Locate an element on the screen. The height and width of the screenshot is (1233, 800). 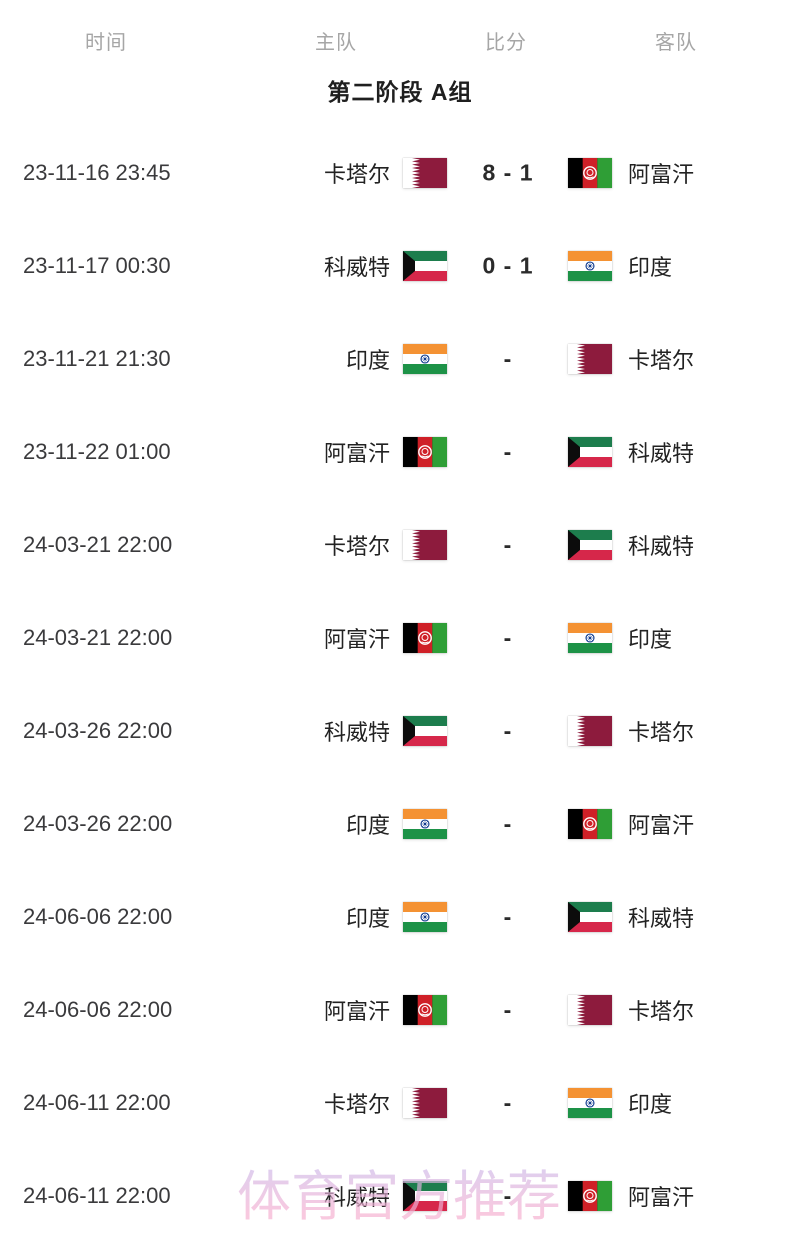
match-row: 24-03-21 22:00 阿富汗 - 印度 is located at coordinates (400, 637).